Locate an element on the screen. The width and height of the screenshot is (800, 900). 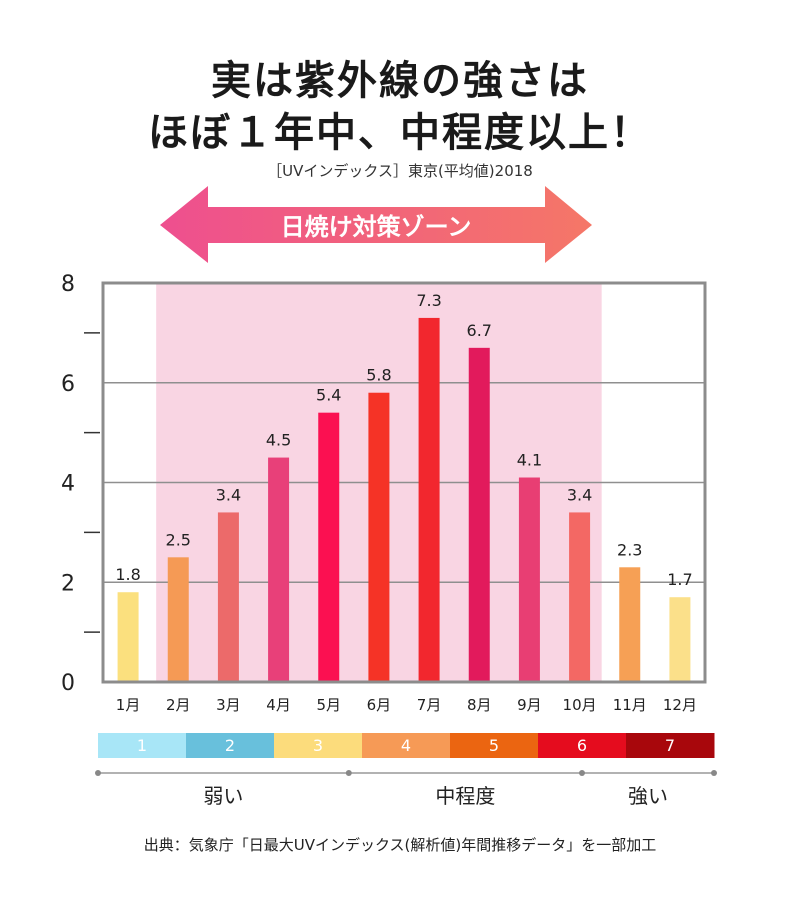
double-arrow-shape is located at coordinates (376, 224).